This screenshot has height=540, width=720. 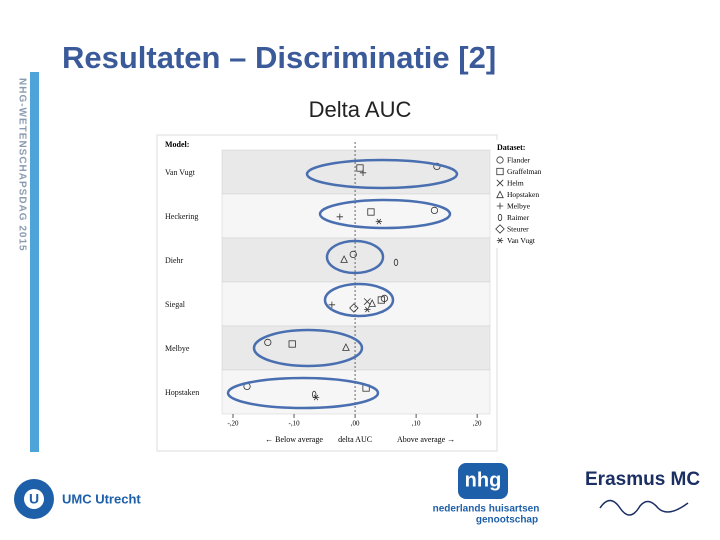 What do you see at coordinates (294, 439) in the screenshot?
I see `x-axis-label-left: ← Below average` at bounding box center [294, 439].